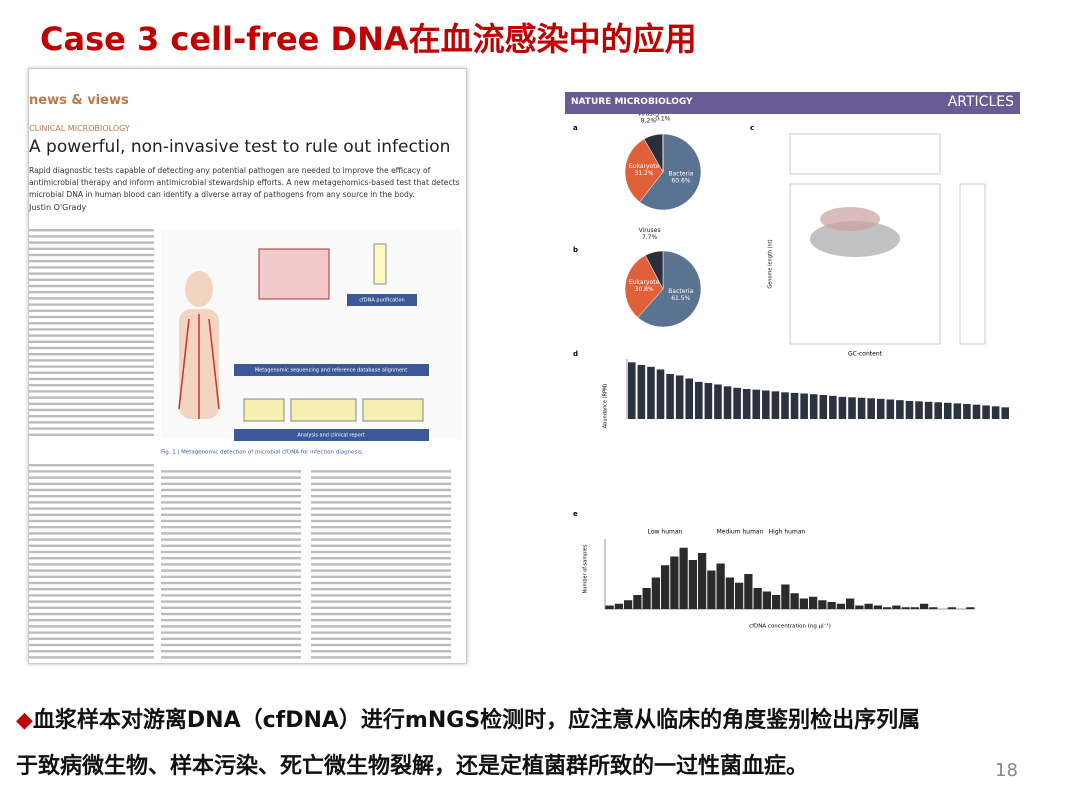  What do you see at coordinates (865, 354) in the screenshot?
I see `axis-label: GC-content` at bounding box center [865, 354].